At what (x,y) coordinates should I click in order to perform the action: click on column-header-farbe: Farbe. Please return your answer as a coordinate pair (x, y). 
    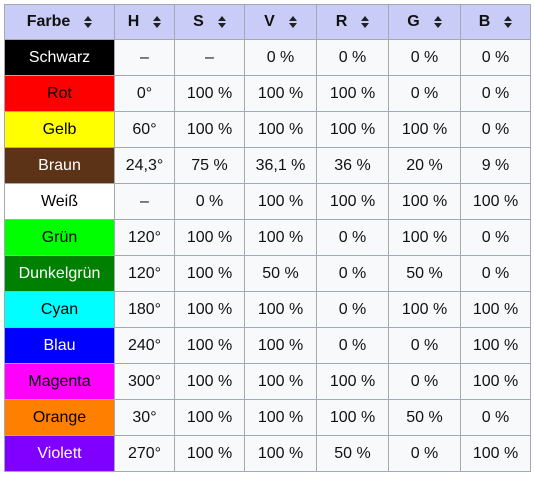
    Looking at the image, I should click on (59, 22).